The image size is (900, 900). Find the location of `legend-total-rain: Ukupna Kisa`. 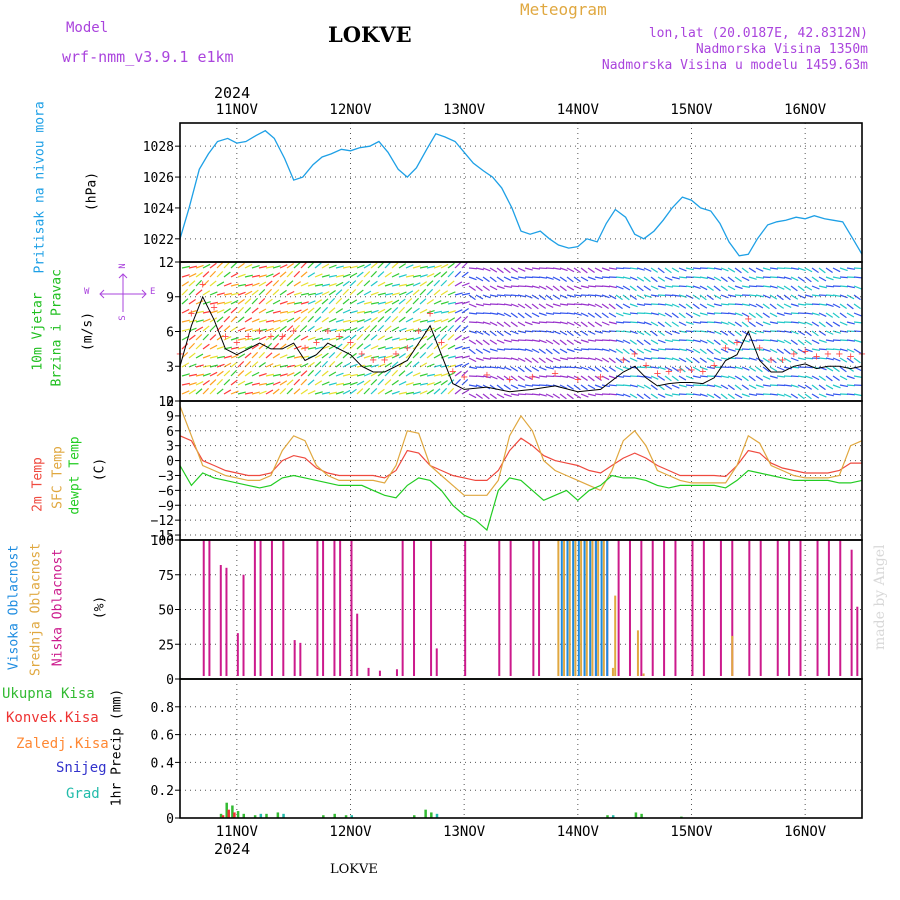

legend-total-rain: Ukupna Kisa is located at coordinates (48, 694).